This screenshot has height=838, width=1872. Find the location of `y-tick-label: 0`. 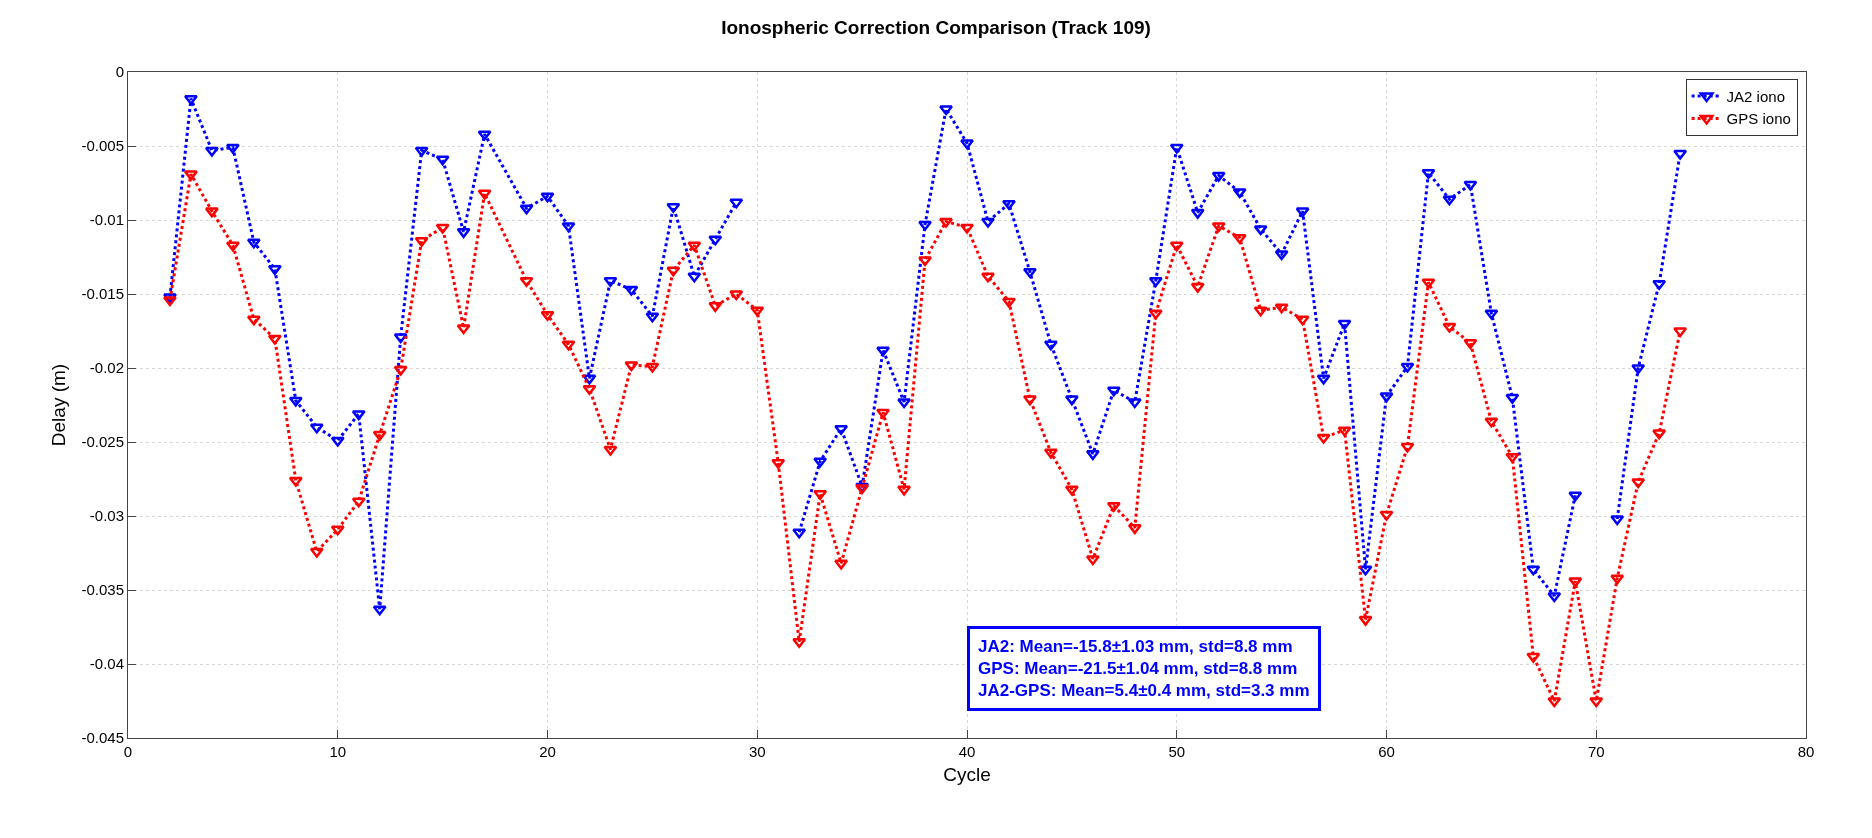

y-tick-label: 0 is located at coordinates (119, 72).